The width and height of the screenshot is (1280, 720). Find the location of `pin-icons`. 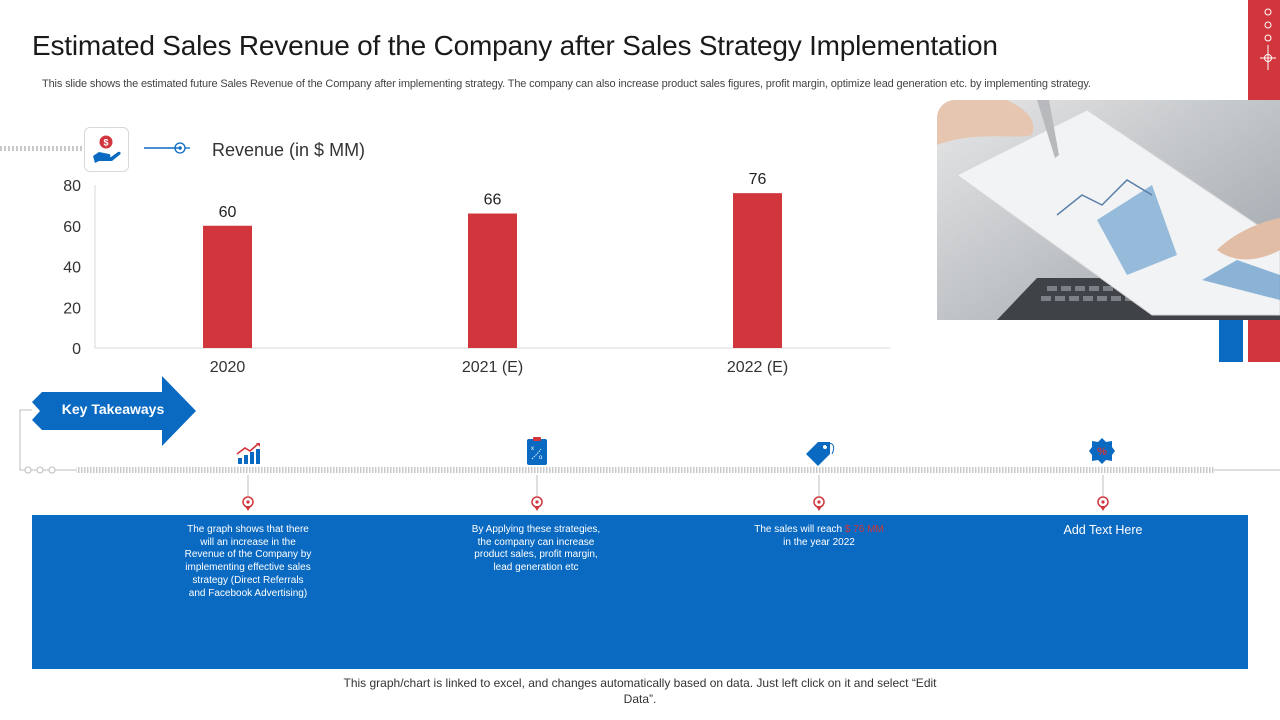

pin-icons is located at coordinates (675, 503).